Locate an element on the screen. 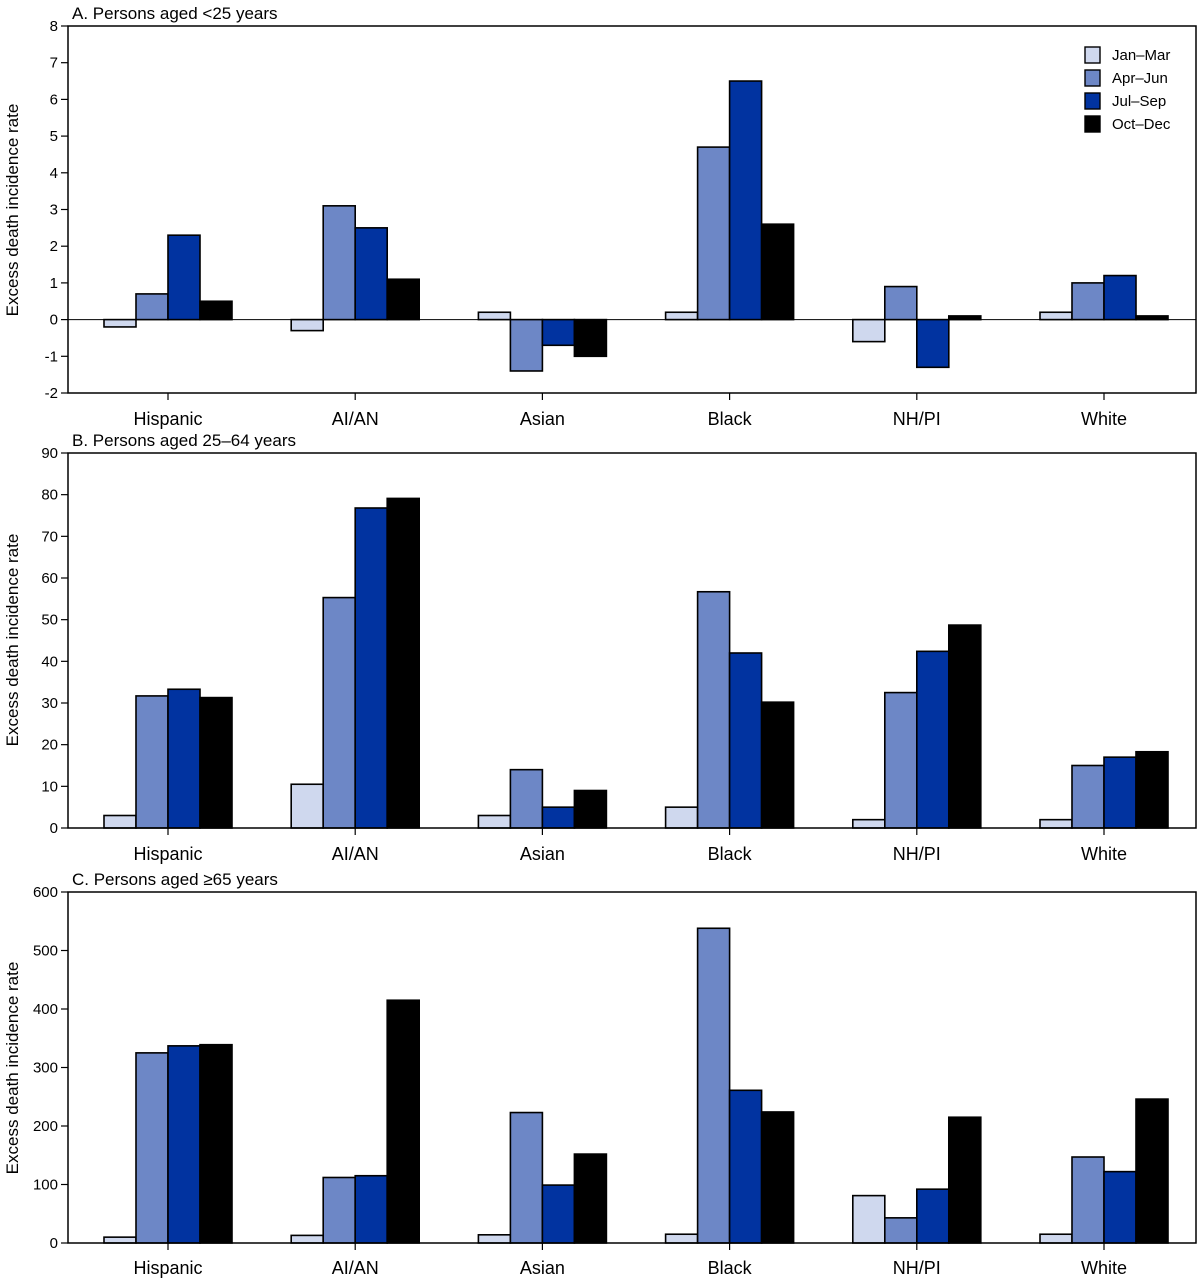 This screenshot has height=1279, width=1200. legend: Jan–Mar Apr–Jun Jul–Sep Oct–Dec is located at coordinates (1127, 89).